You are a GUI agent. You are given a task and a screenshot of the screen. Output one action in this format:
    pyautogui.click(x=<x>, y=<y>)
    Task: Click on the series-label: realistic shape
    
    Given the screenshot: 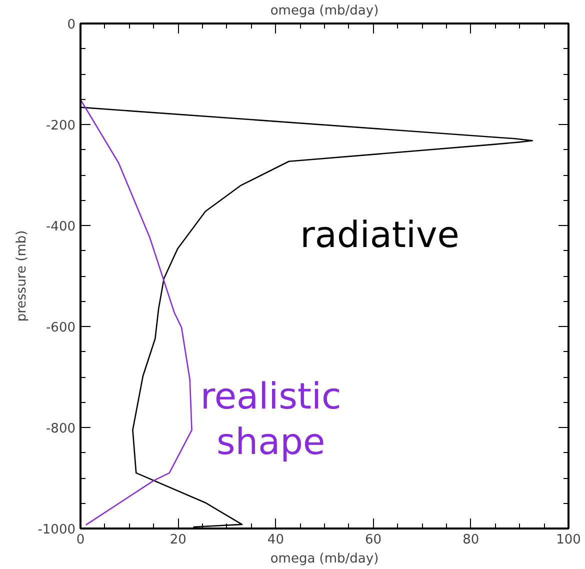 What is the action you would take?
    pyautogui.click(x=271, y=420)
    